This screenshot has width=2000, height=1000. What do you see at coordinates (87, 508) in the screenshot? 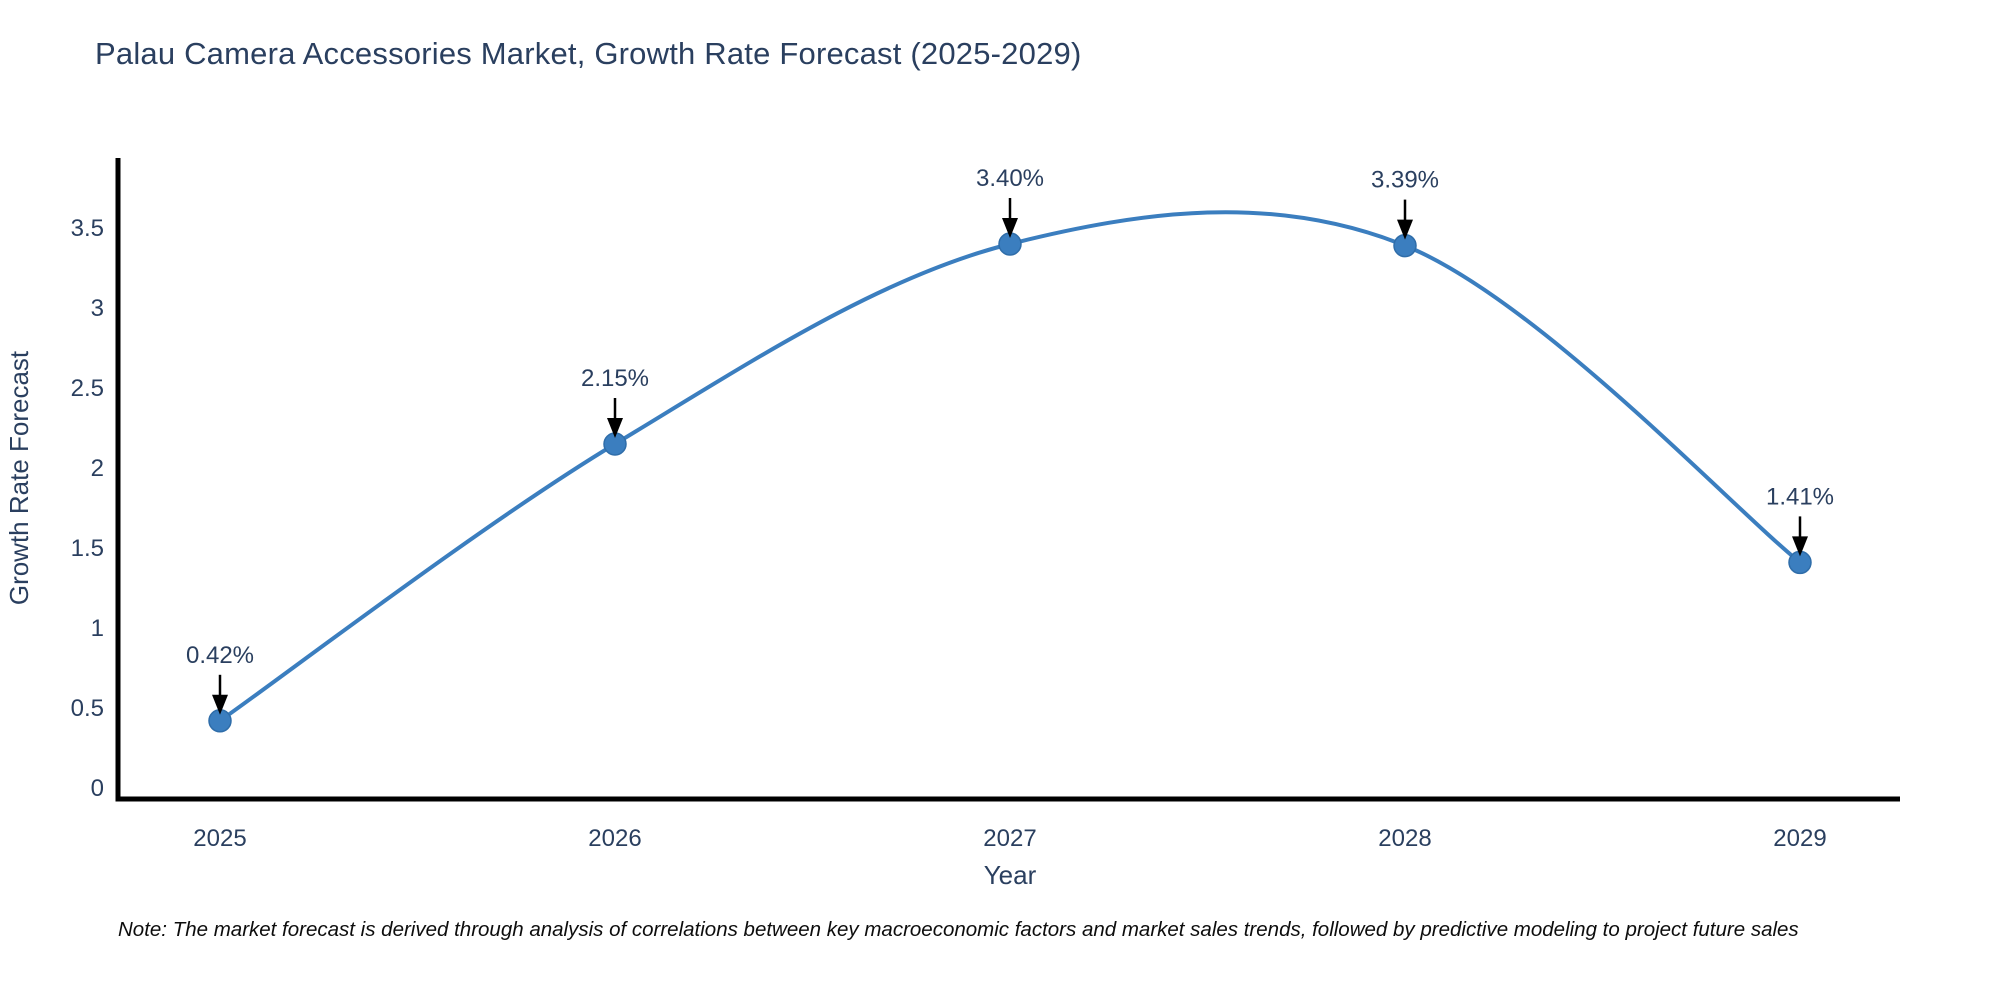
I see `y-axis-tick-labels: 0 0.5 1 1.5 2 2.5 3 3.5` at bounding box center [87, 508].